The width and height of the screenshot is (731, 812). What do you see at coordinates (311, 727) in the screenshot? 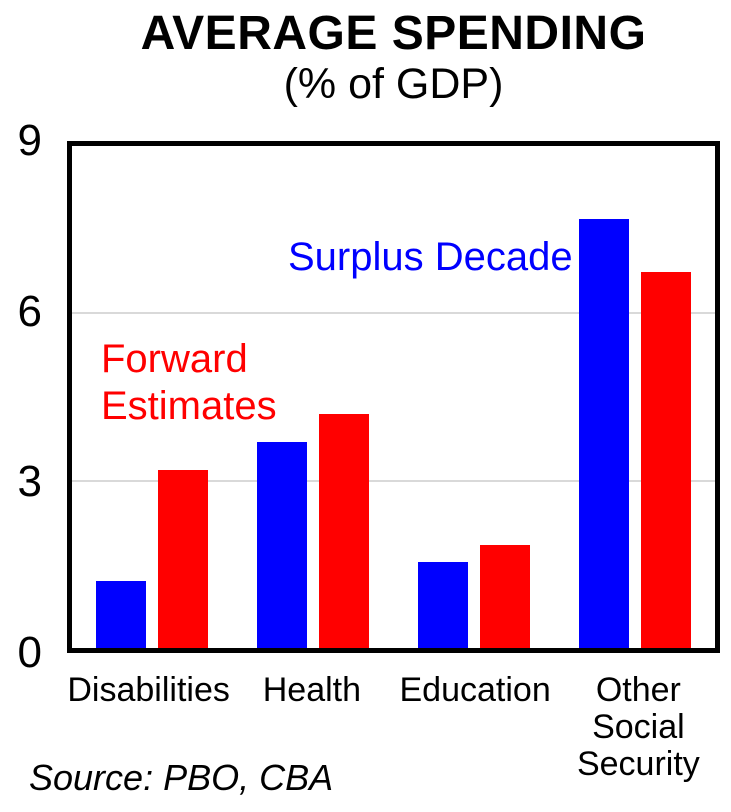
I see `x-tick-cell: Health` at bounding box center [311, 727].